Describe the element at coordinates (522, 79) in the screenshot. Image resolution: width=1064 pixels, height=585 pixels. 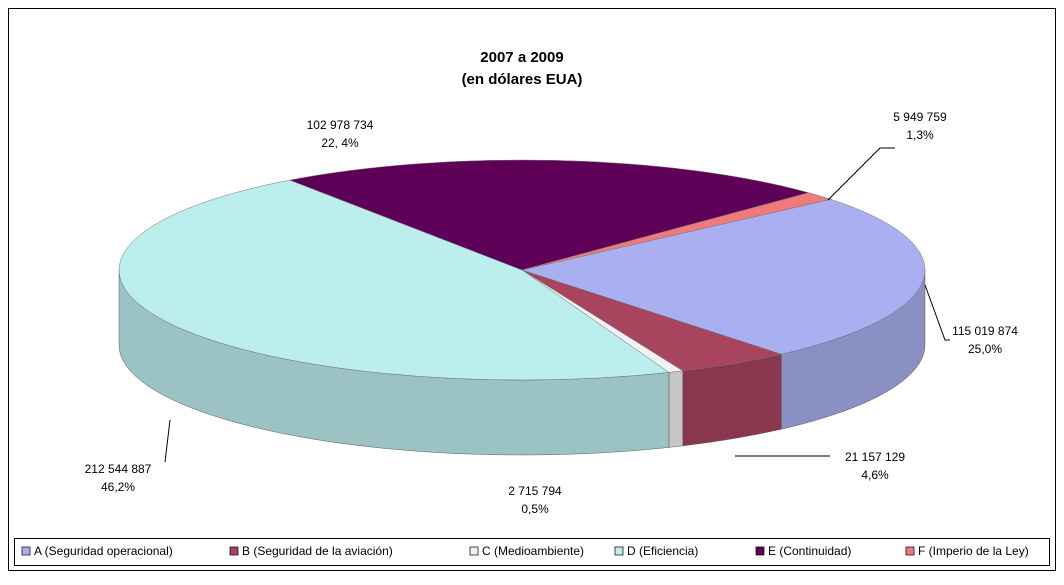
I see `chart-subtitle: (en dólares EUA)` at that location.